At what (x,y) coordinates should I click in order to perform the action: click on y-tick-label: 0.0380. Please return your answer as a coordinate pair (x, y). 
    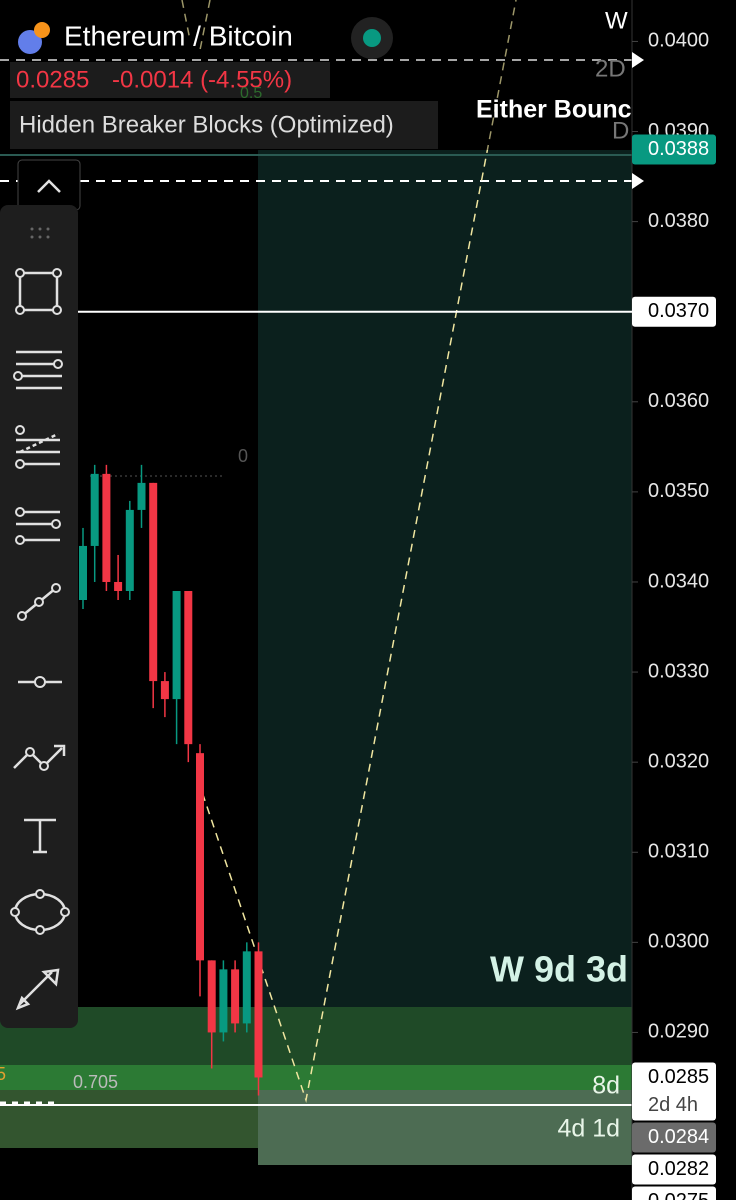
    Looking at the image, I should click on (678, 221).